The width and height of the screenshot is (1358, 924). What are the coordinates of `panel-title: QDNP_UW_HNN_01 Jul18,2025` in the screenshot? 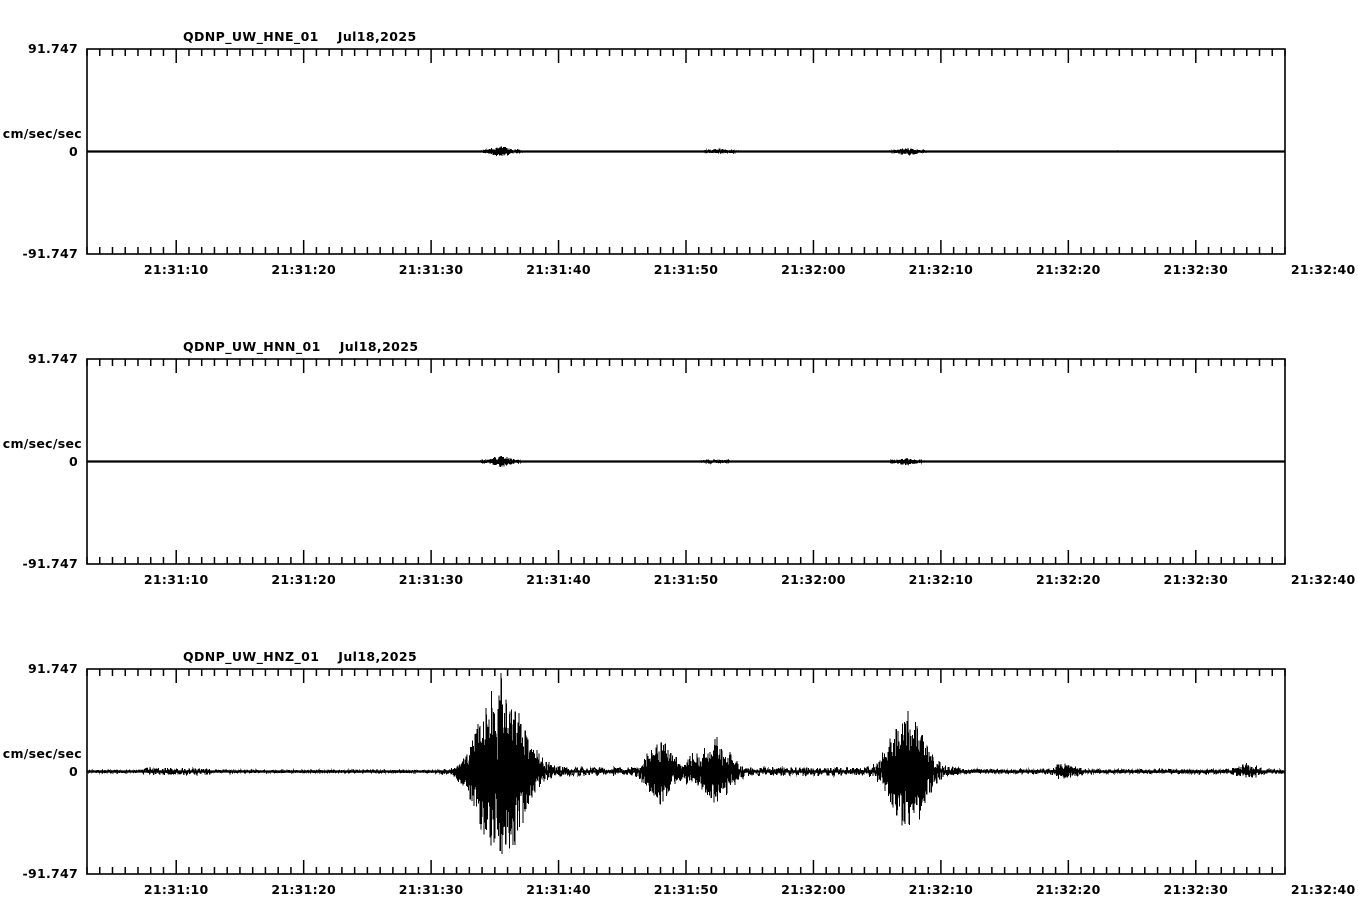 It's located at (301, 346).